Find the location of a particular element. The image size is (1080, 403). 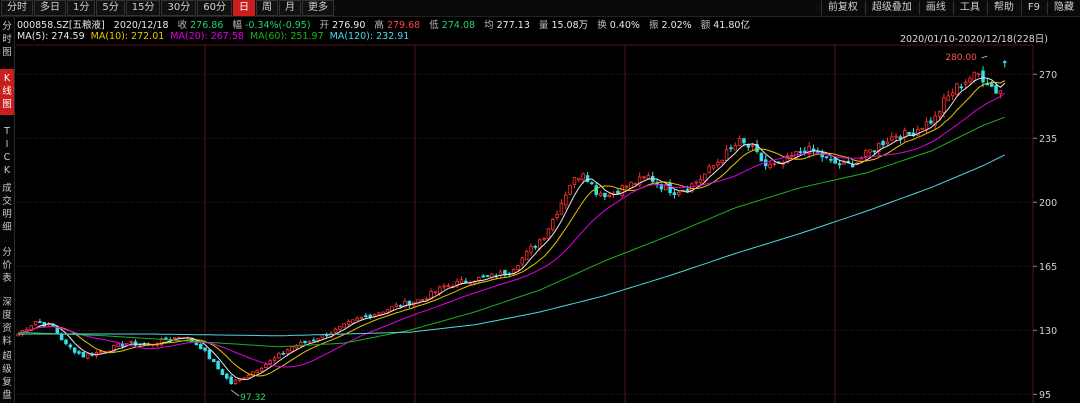

volume-value: 15.08万 is located at coordinates (570, 25).